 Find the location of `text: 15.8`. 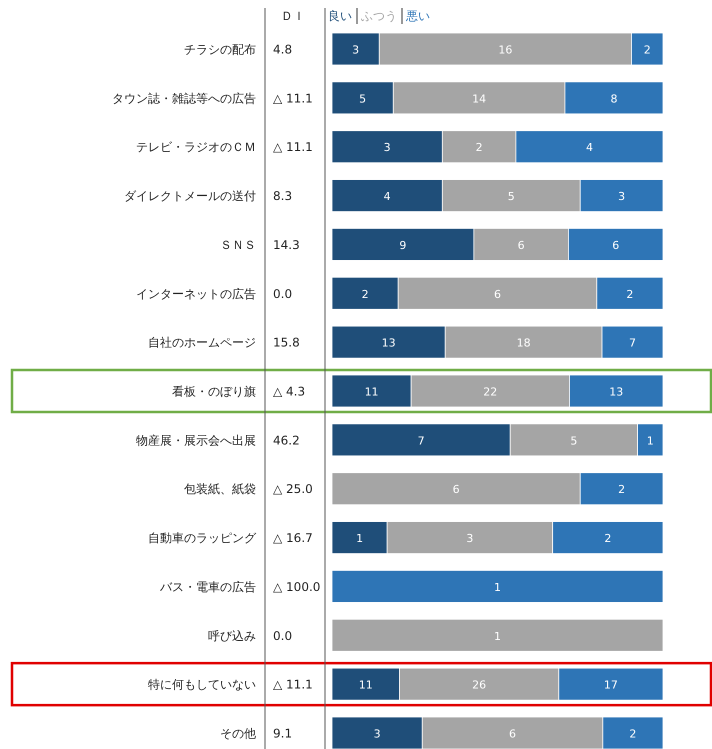

text: 15.8 is located at coordinates (286, 343).